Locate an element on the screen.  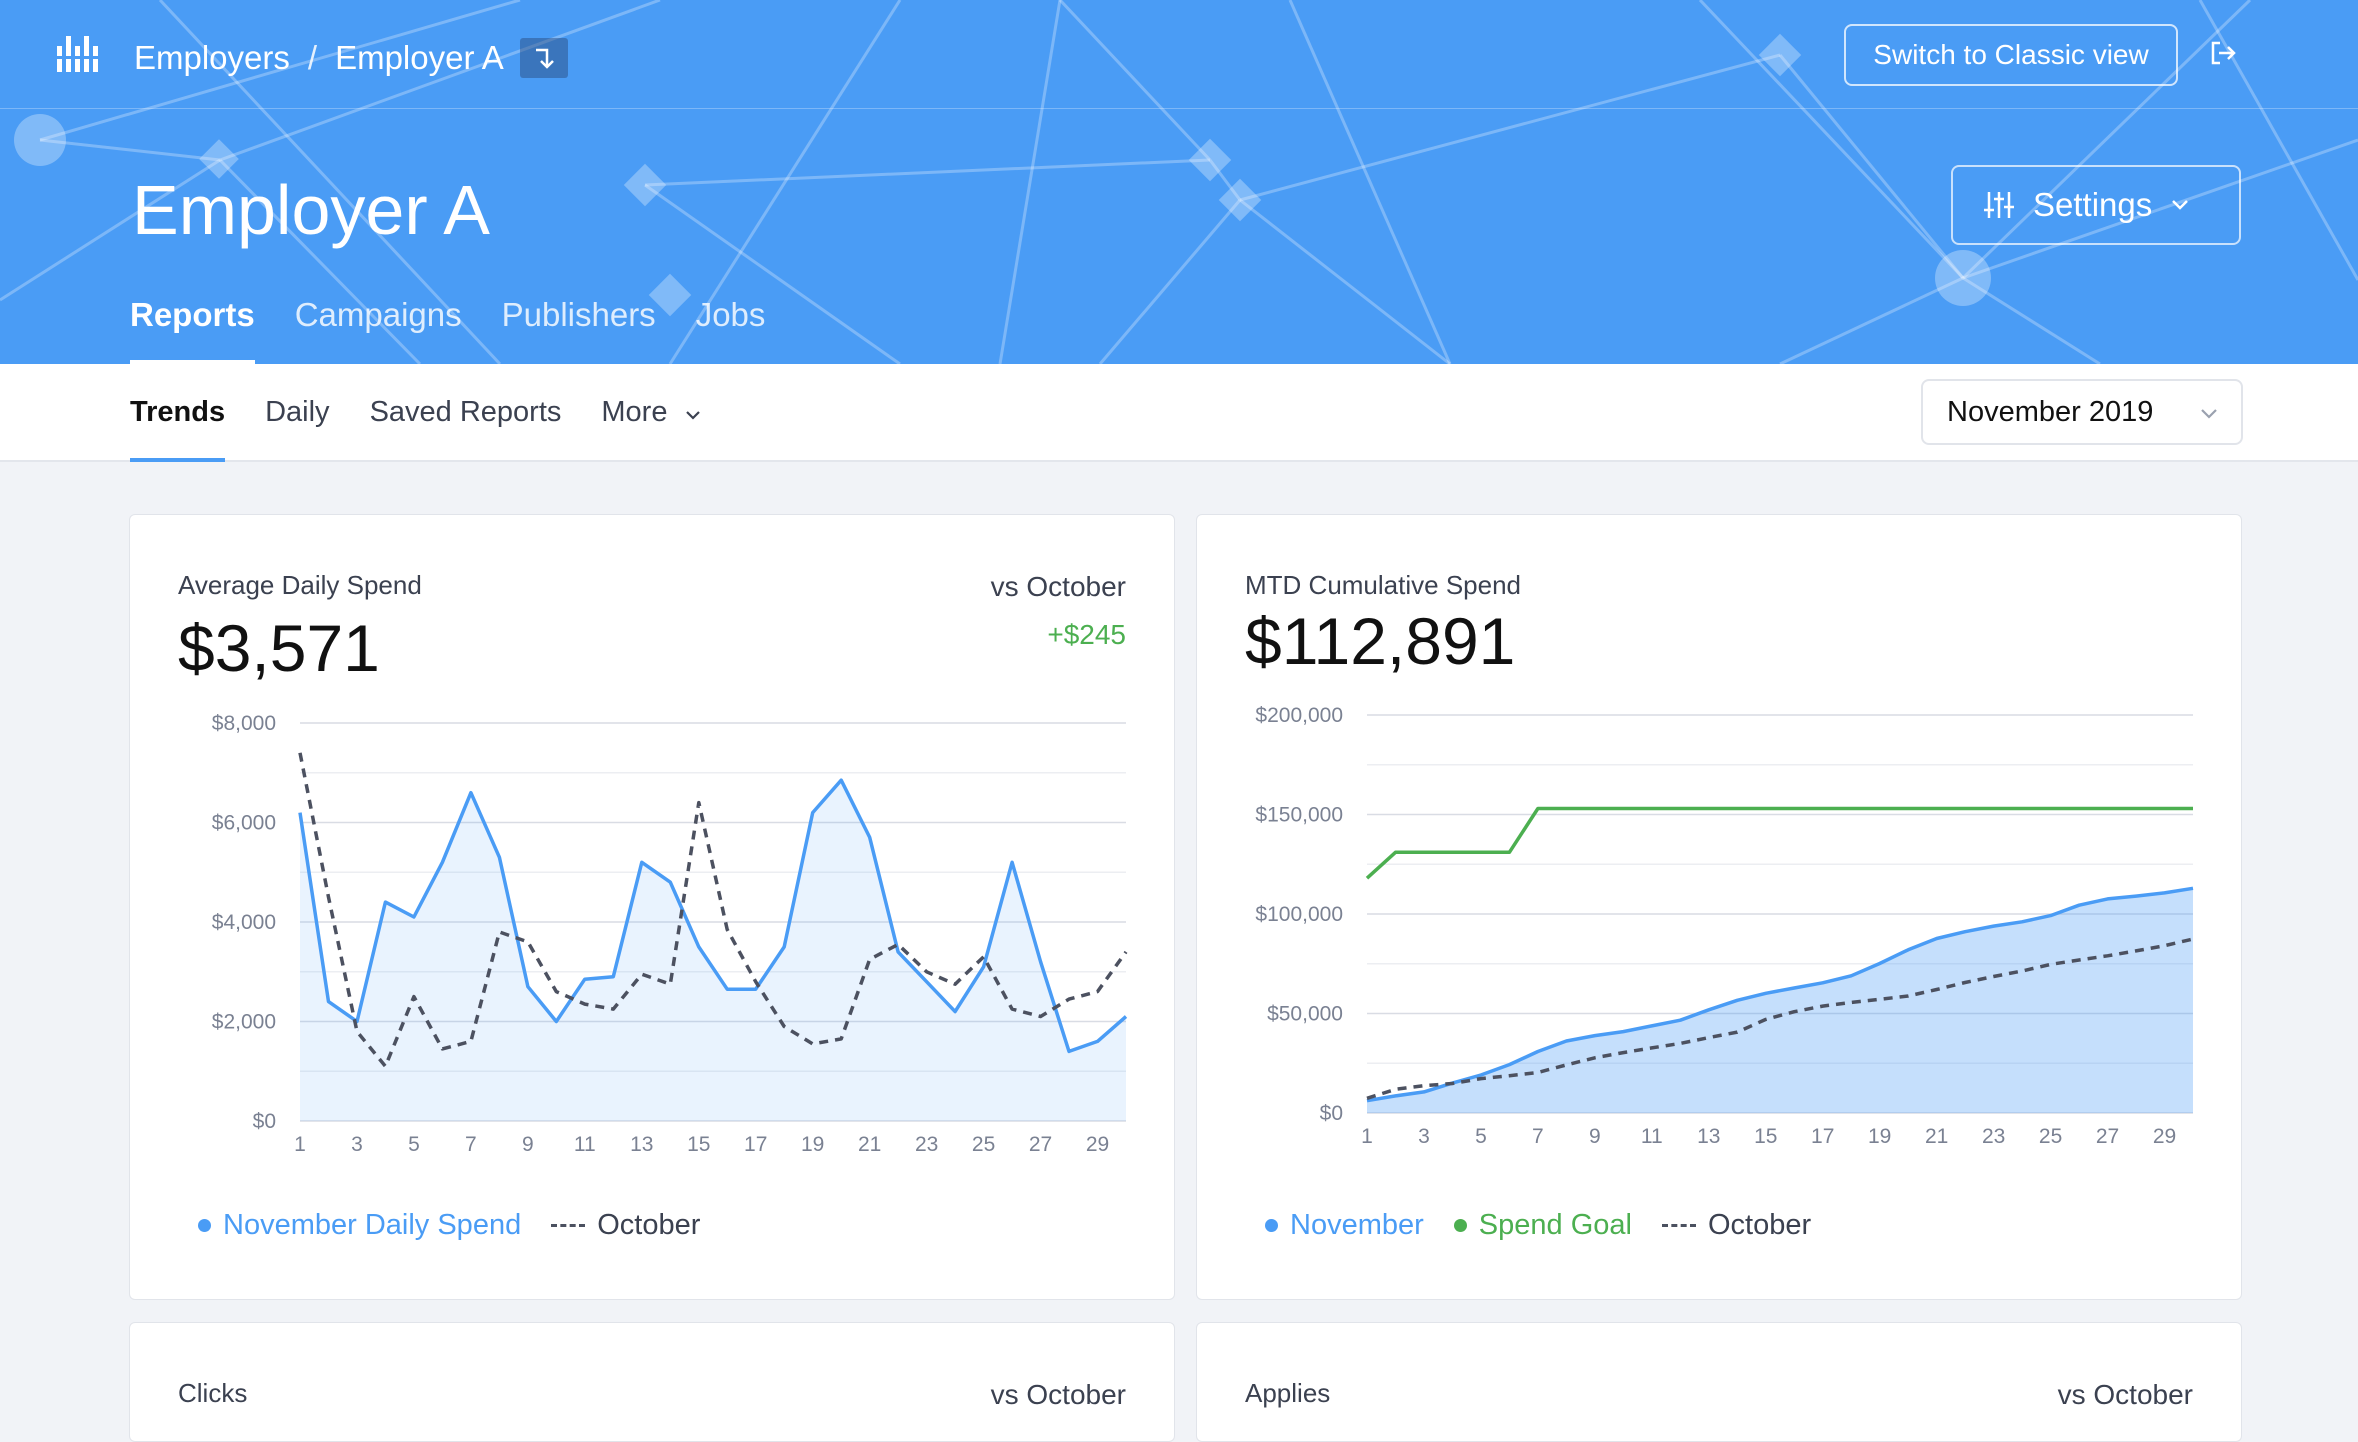
y-tick-label: $4,000 is located at coordinates (244, 922).